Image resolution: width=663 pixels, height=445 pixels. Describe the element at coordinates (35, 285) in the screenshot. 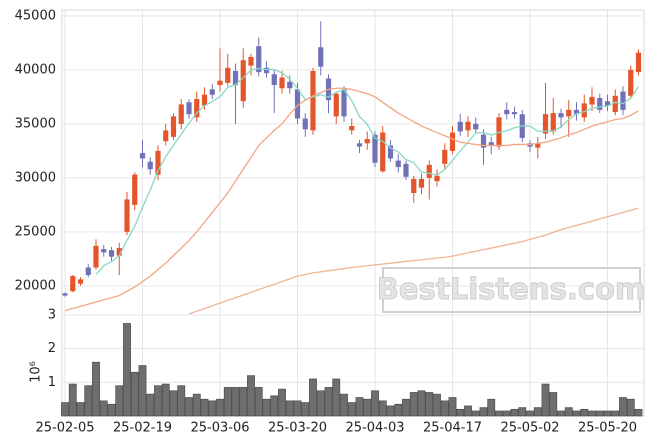

I see `y-tick-label: 20000` at that location.